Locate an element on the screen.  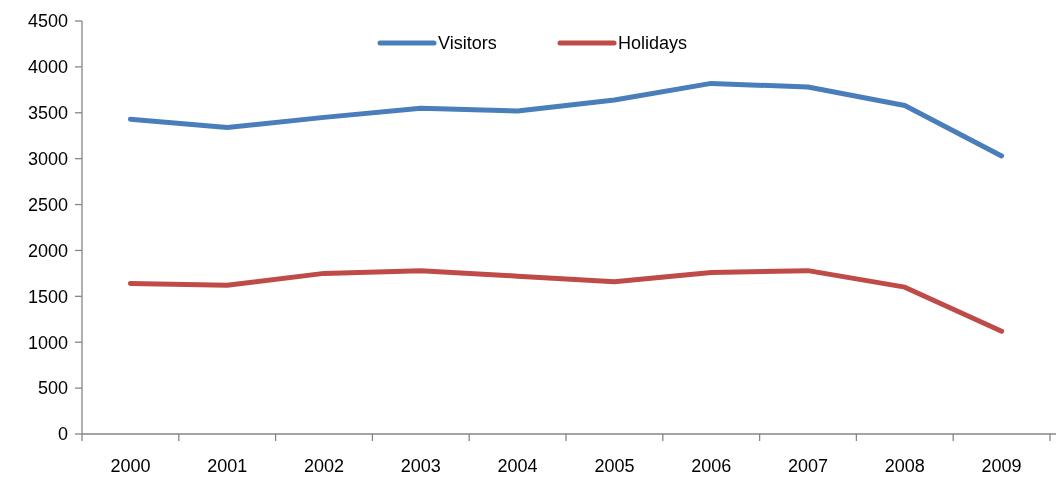
x-tick-label: 2004 is located at coordinates (517, 466).